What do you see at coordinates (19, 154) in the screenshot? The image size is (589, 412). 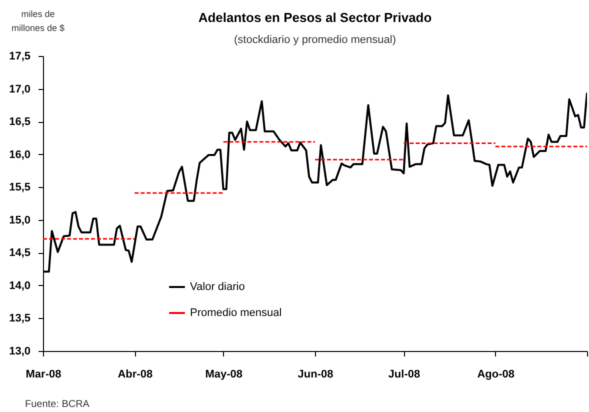 I see `y-tick-label: 16,0` at bounding box center [19, 154].